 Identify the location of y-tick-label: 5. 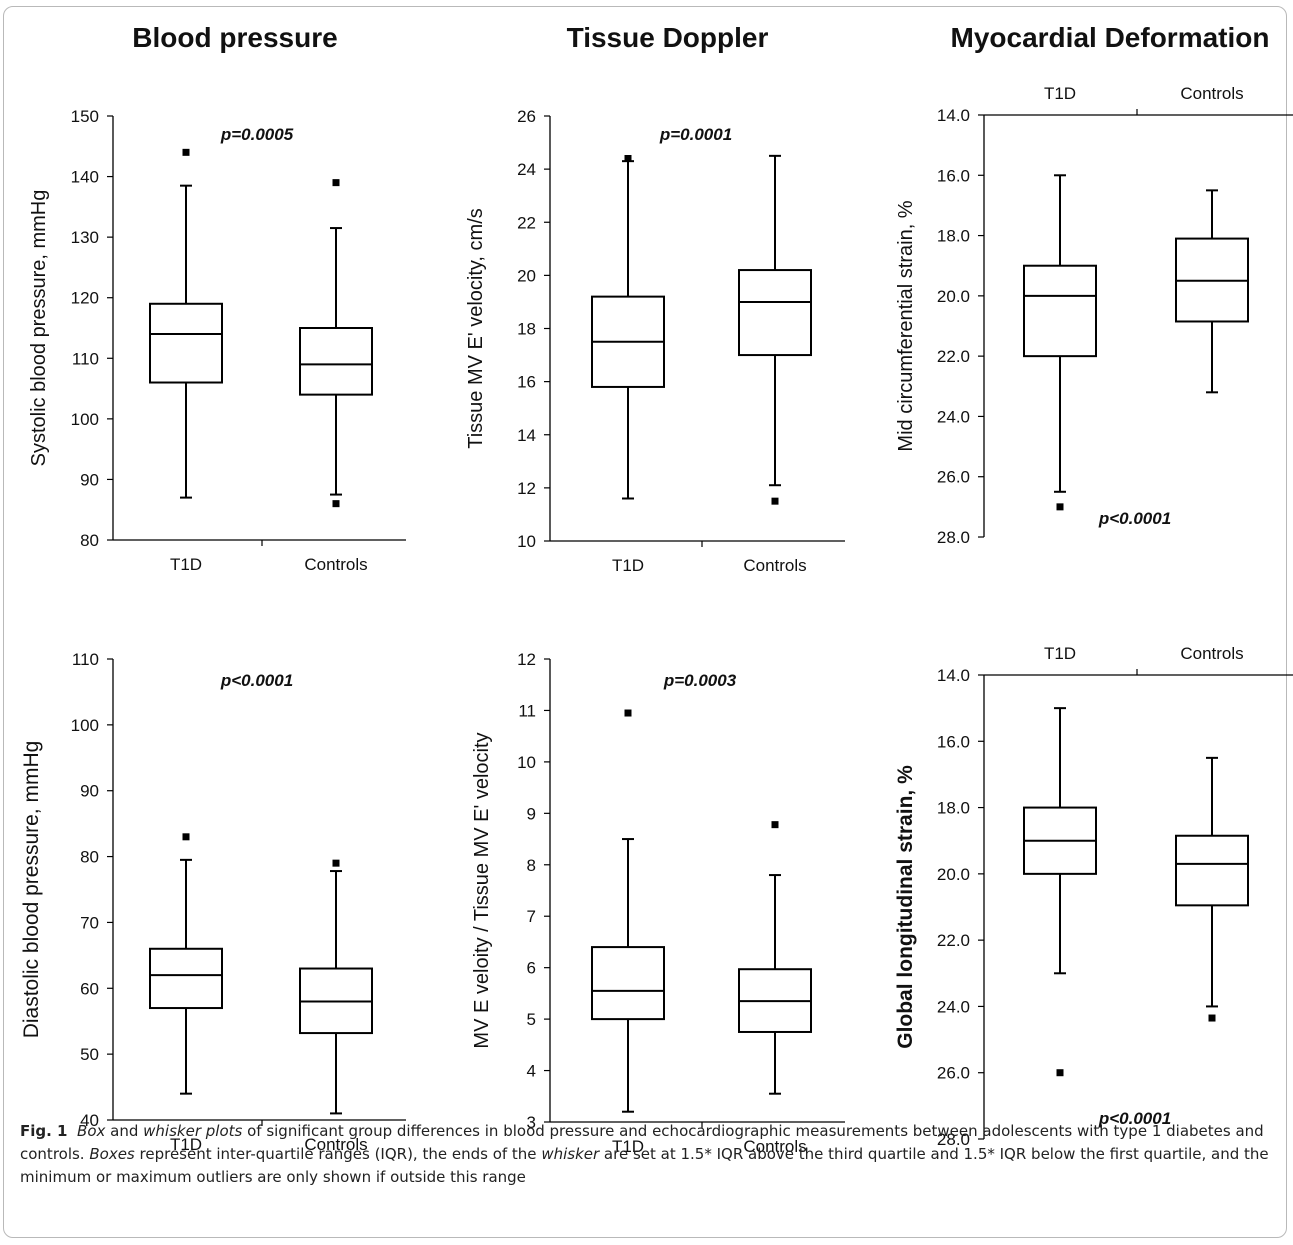
(531, 1019).